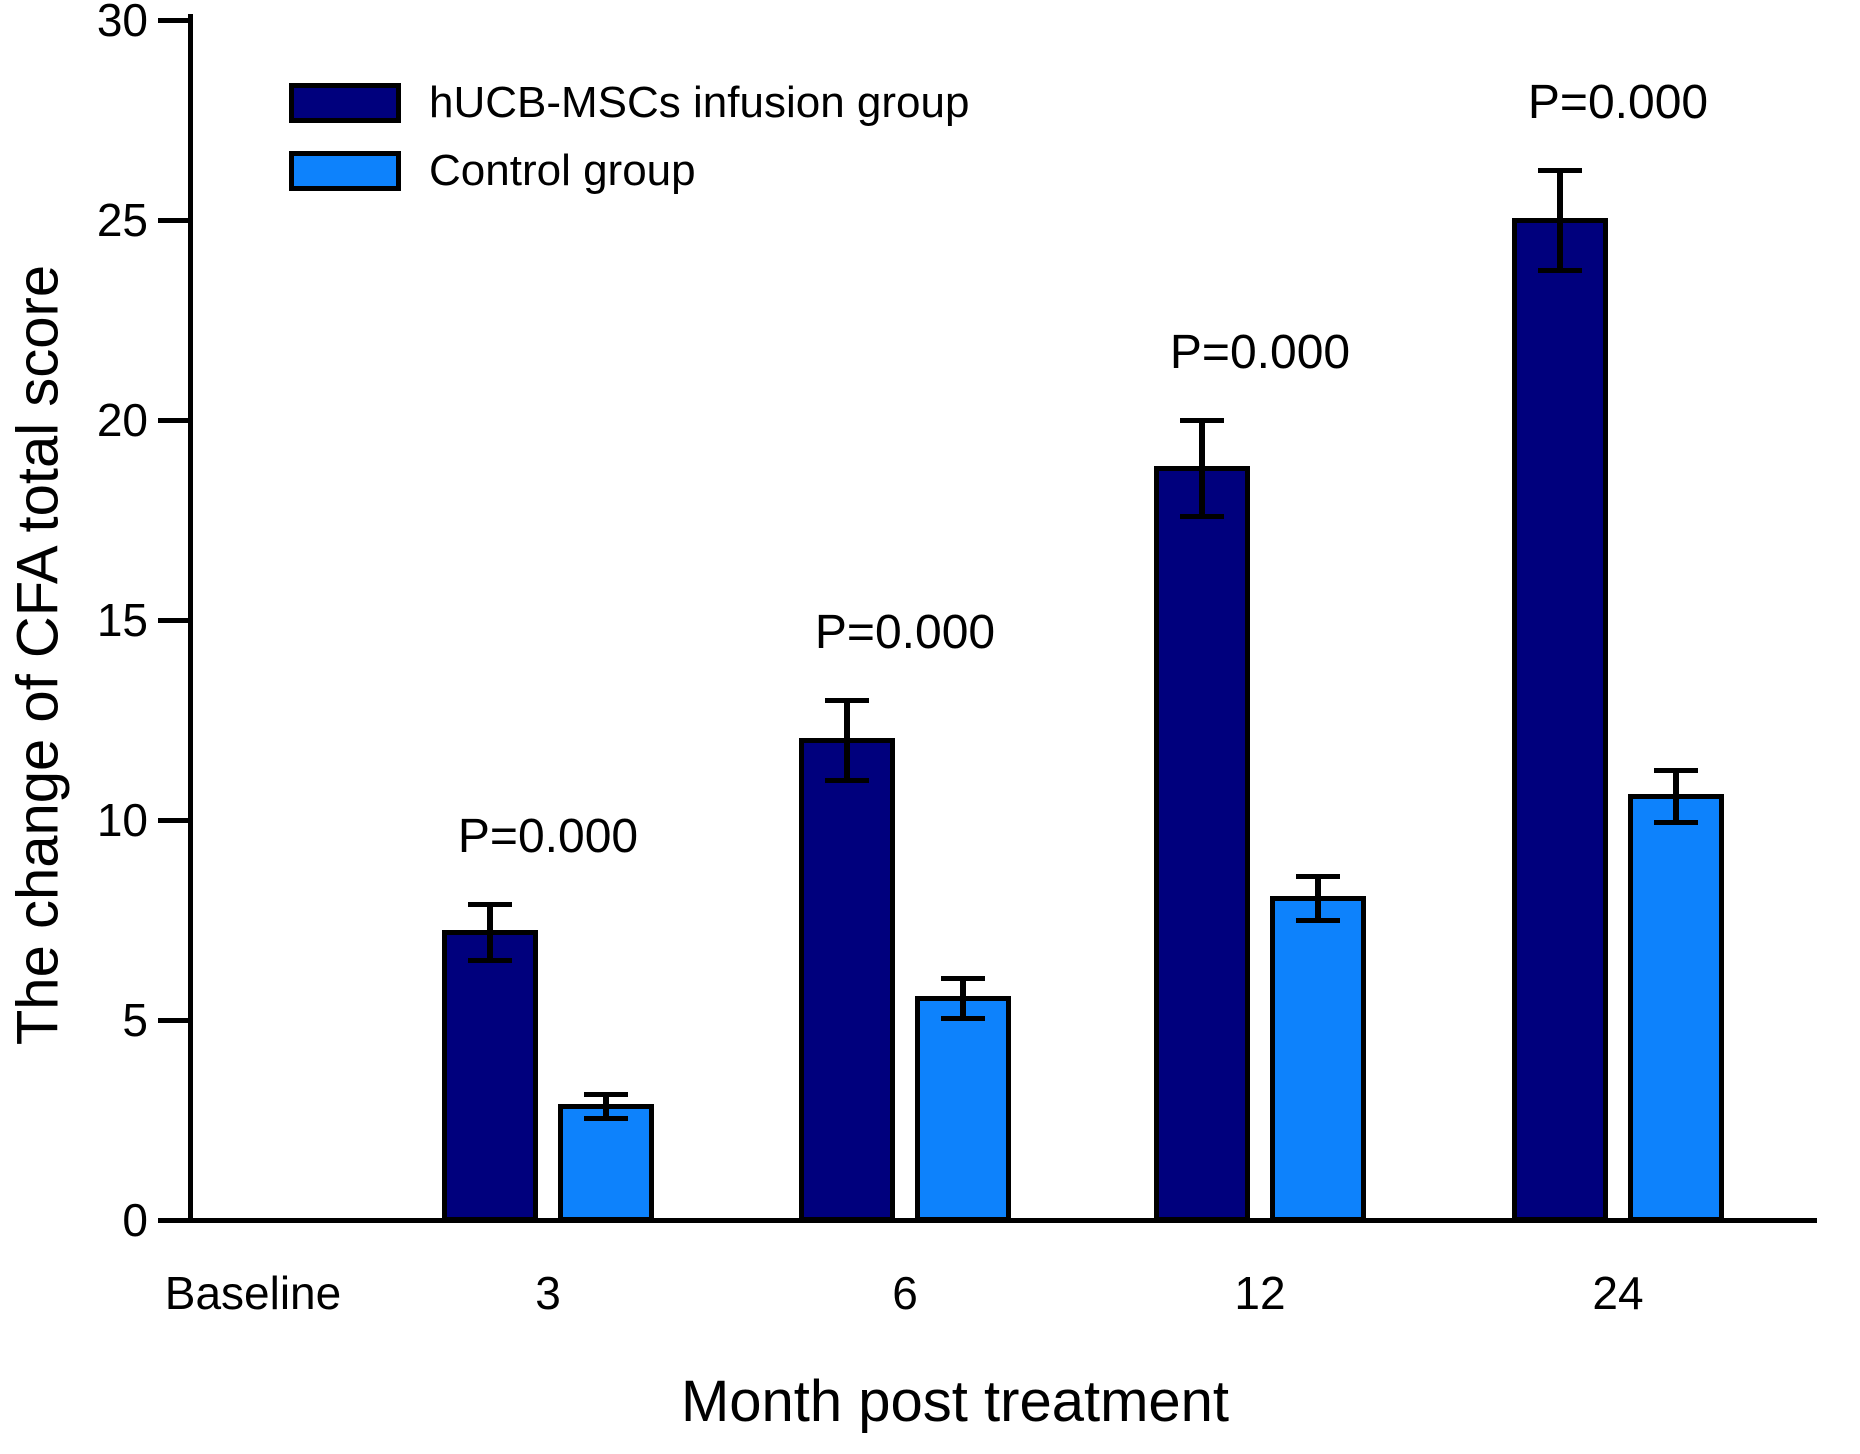 The height and width of the screenshot is (1454, 1860). Describe the element at coordinates (122, 220) in the screenshot. I see `y-tick-label: 25` at that location.